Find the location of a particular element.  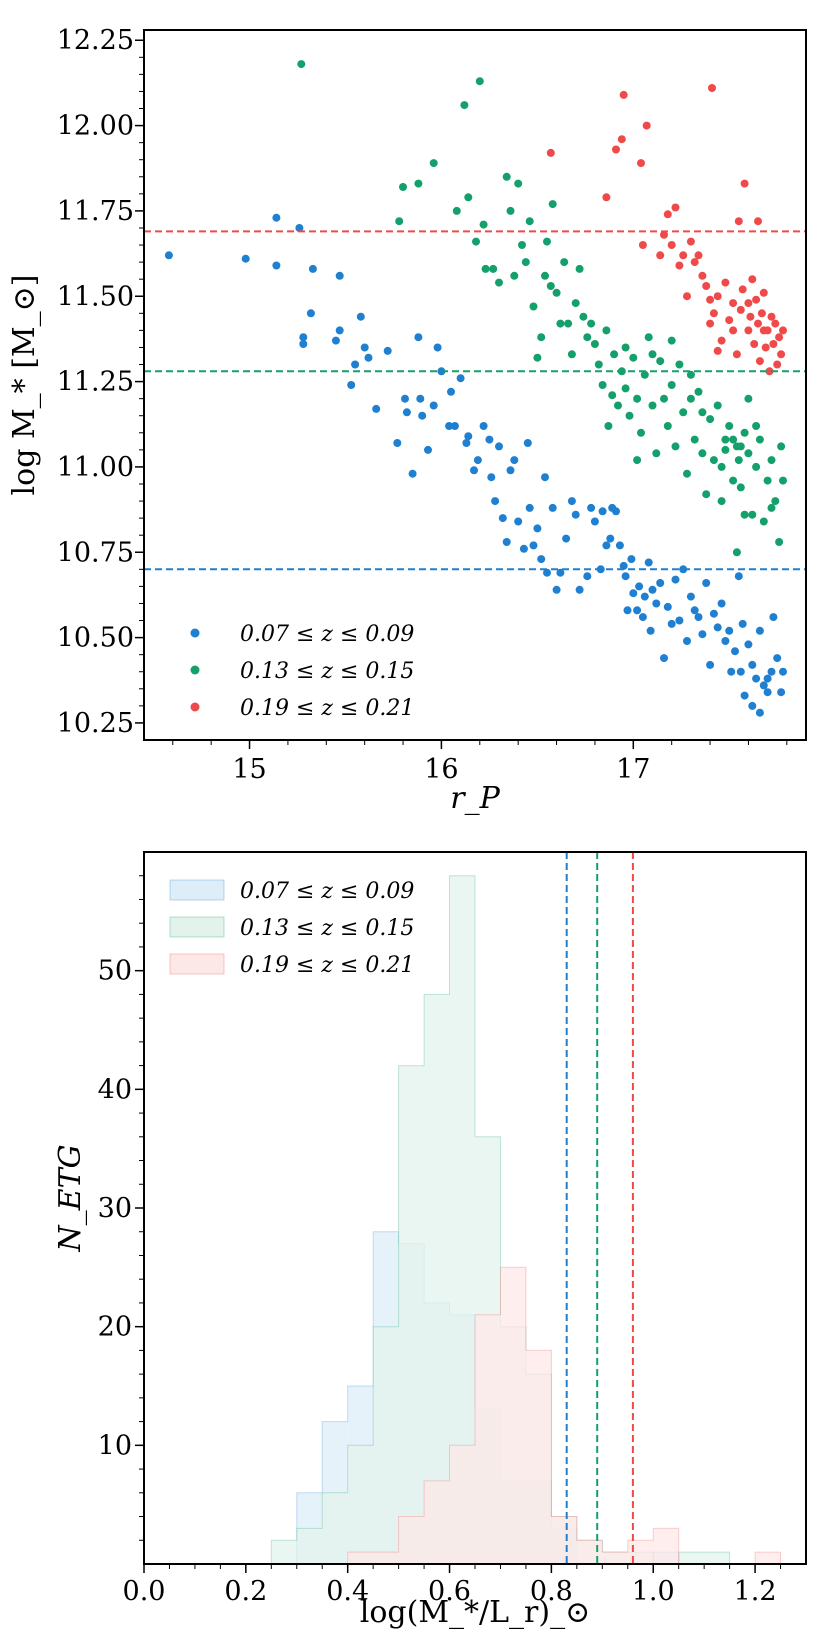

histogram-x-tick-label: 1.0 is located at coordinates (653, 1591).